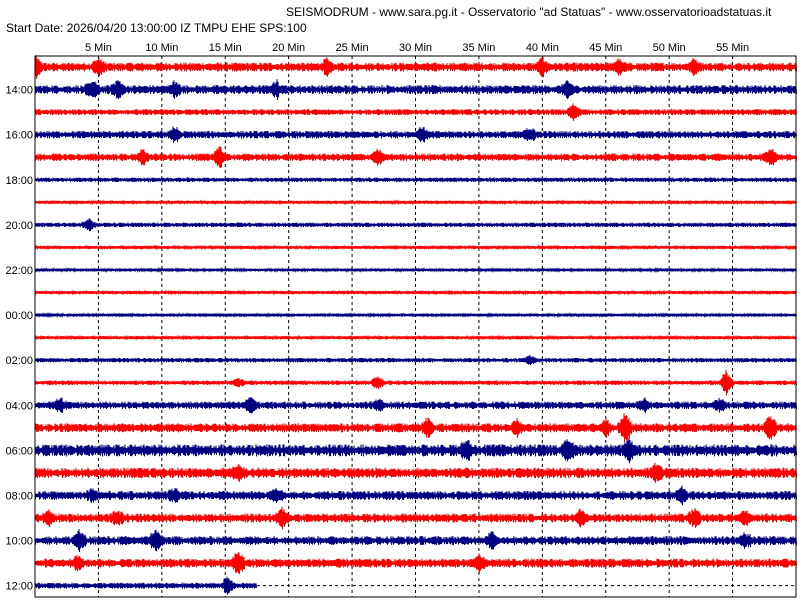 This screenshot has width=800, height=600. Describe the element at coordinates (98, 48) in the screenshot. I see `x-tick-label: 5 Min` at that location.